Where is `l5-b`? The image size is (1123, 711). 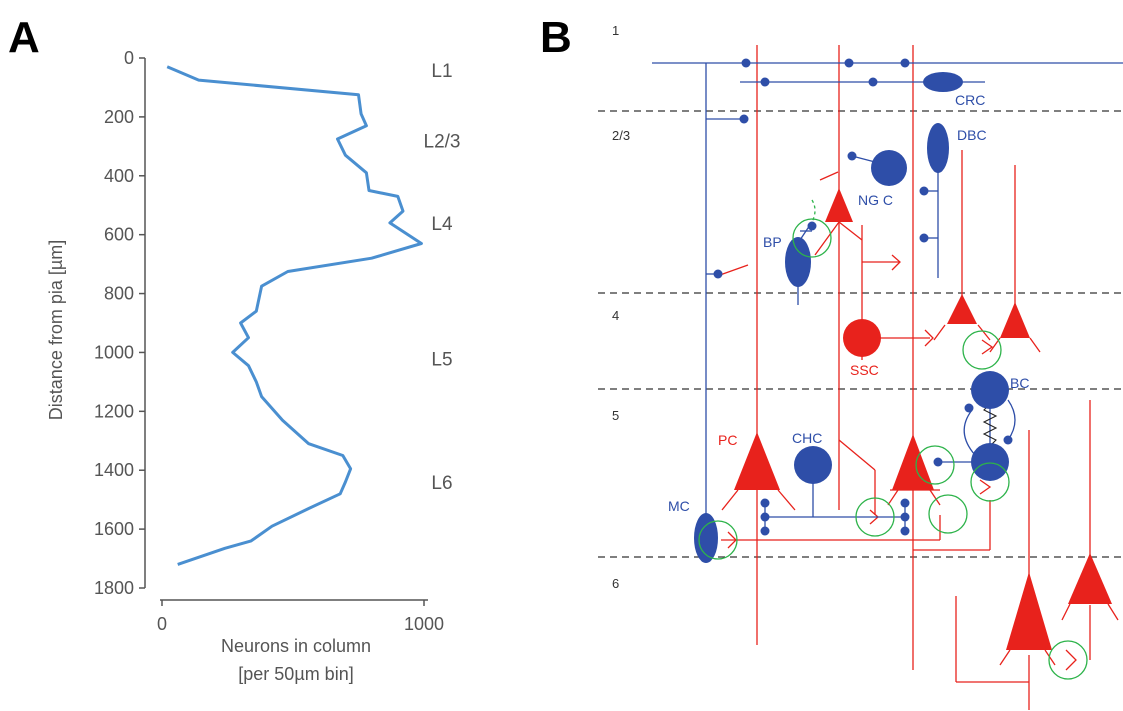 l5-b is located at coordinates (893, 497).